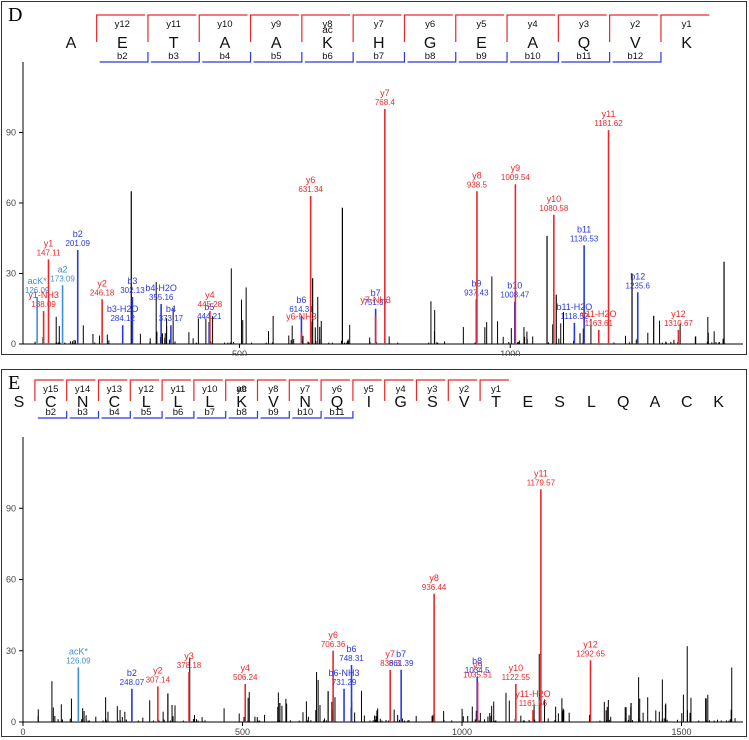 The width and height of the screenshot is (749, 740). What do you see at coordinates (132, 281) in the screenshot?
I see `peak-label: b3` at bounding box center [132, 281].